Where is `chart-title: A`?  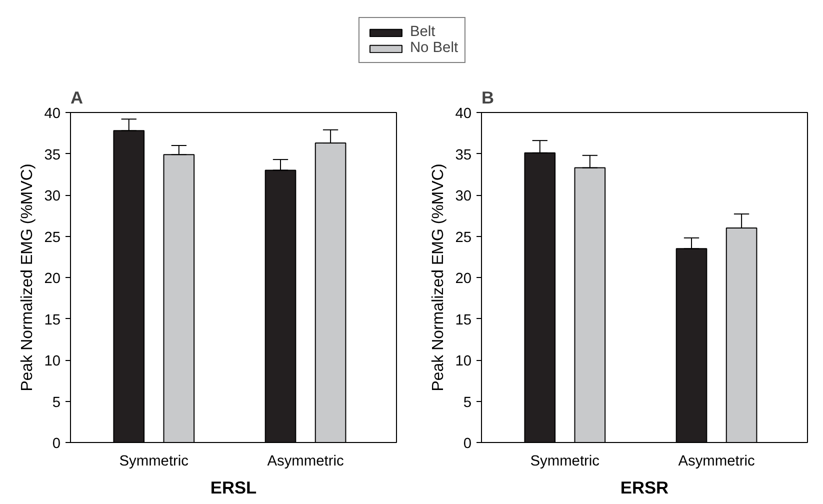
chart-title: A is located at coordinates (77, 98).